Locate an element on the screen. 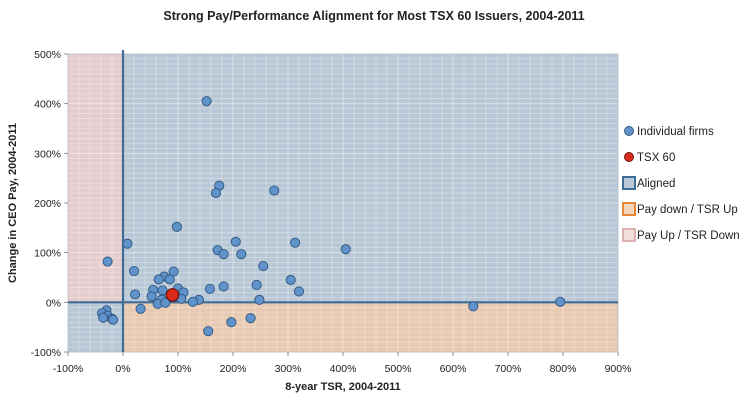 The image size is (748, 405). y-tick-labels: -100% 0% 100% 200% 300% 400% 500% is located at coordinates (49, 204).